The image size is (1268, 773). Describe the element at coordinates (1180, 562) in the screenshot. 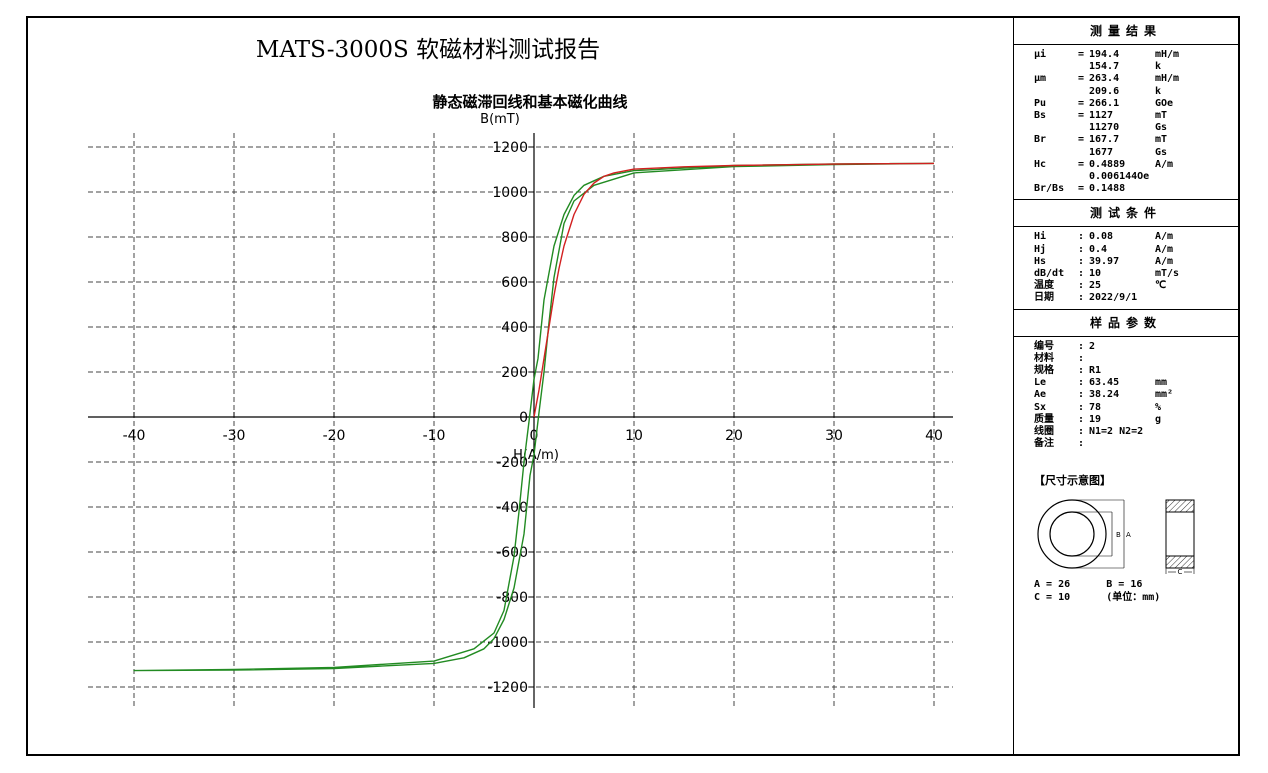

I see `cross-section-bottom` at that location.